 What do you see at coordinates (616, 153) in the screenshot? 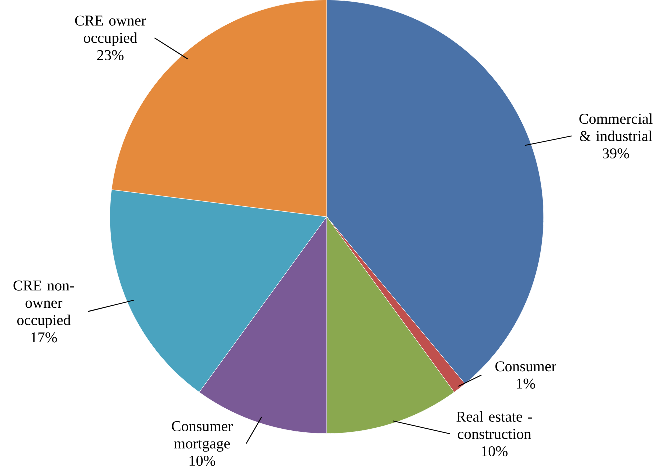
I see `data-label: 39%` at bounding box center [616, 153].